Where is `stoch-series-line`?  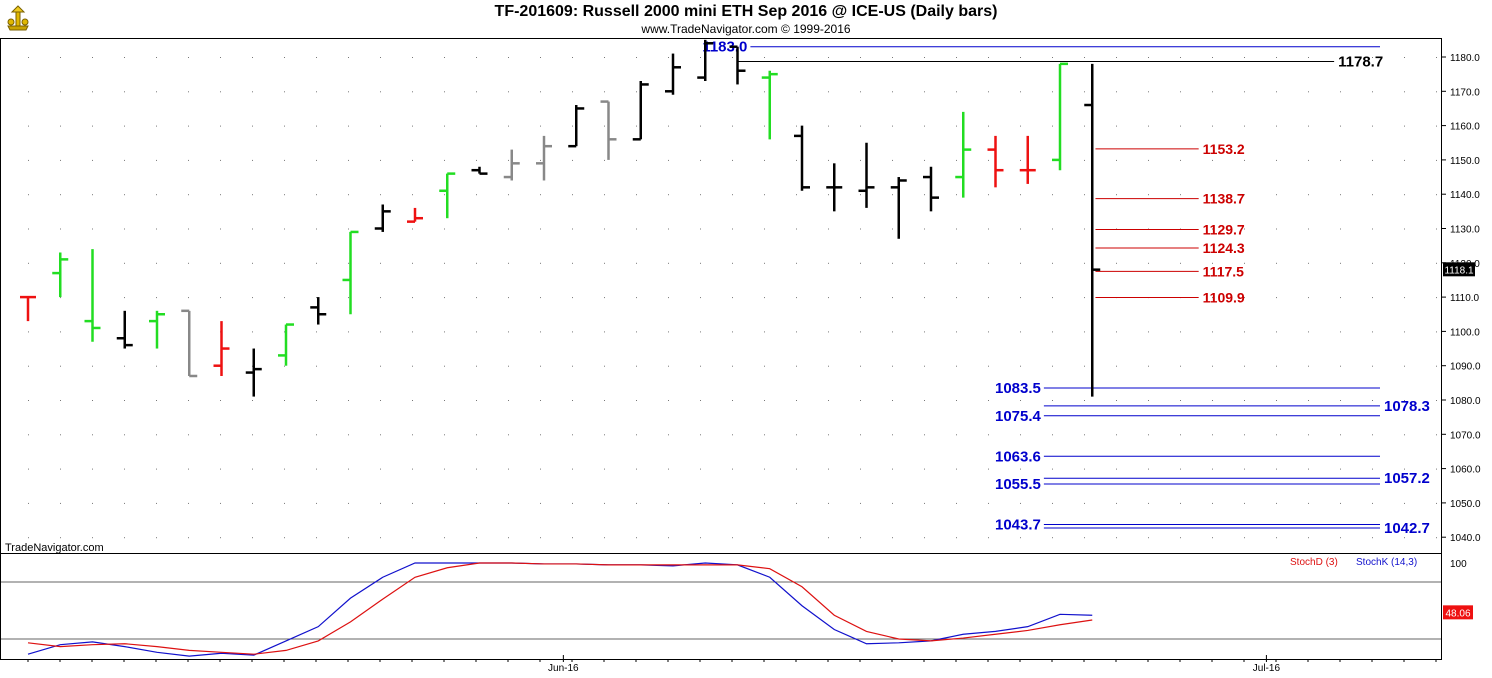 stoch-series-line is located at coordinates (560, 608).